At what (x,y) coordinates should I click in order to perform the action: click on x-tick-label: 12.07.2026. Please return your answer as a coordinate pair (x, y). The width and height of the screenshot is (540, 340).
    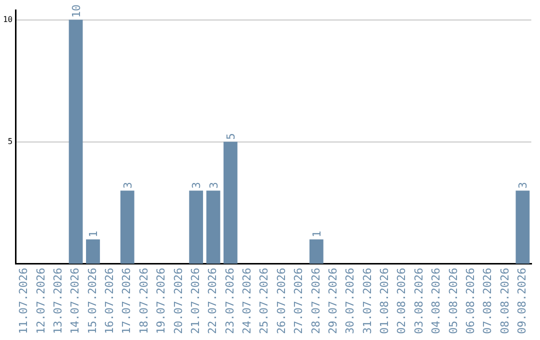
    Looking at the image, I should click on (41, 301).